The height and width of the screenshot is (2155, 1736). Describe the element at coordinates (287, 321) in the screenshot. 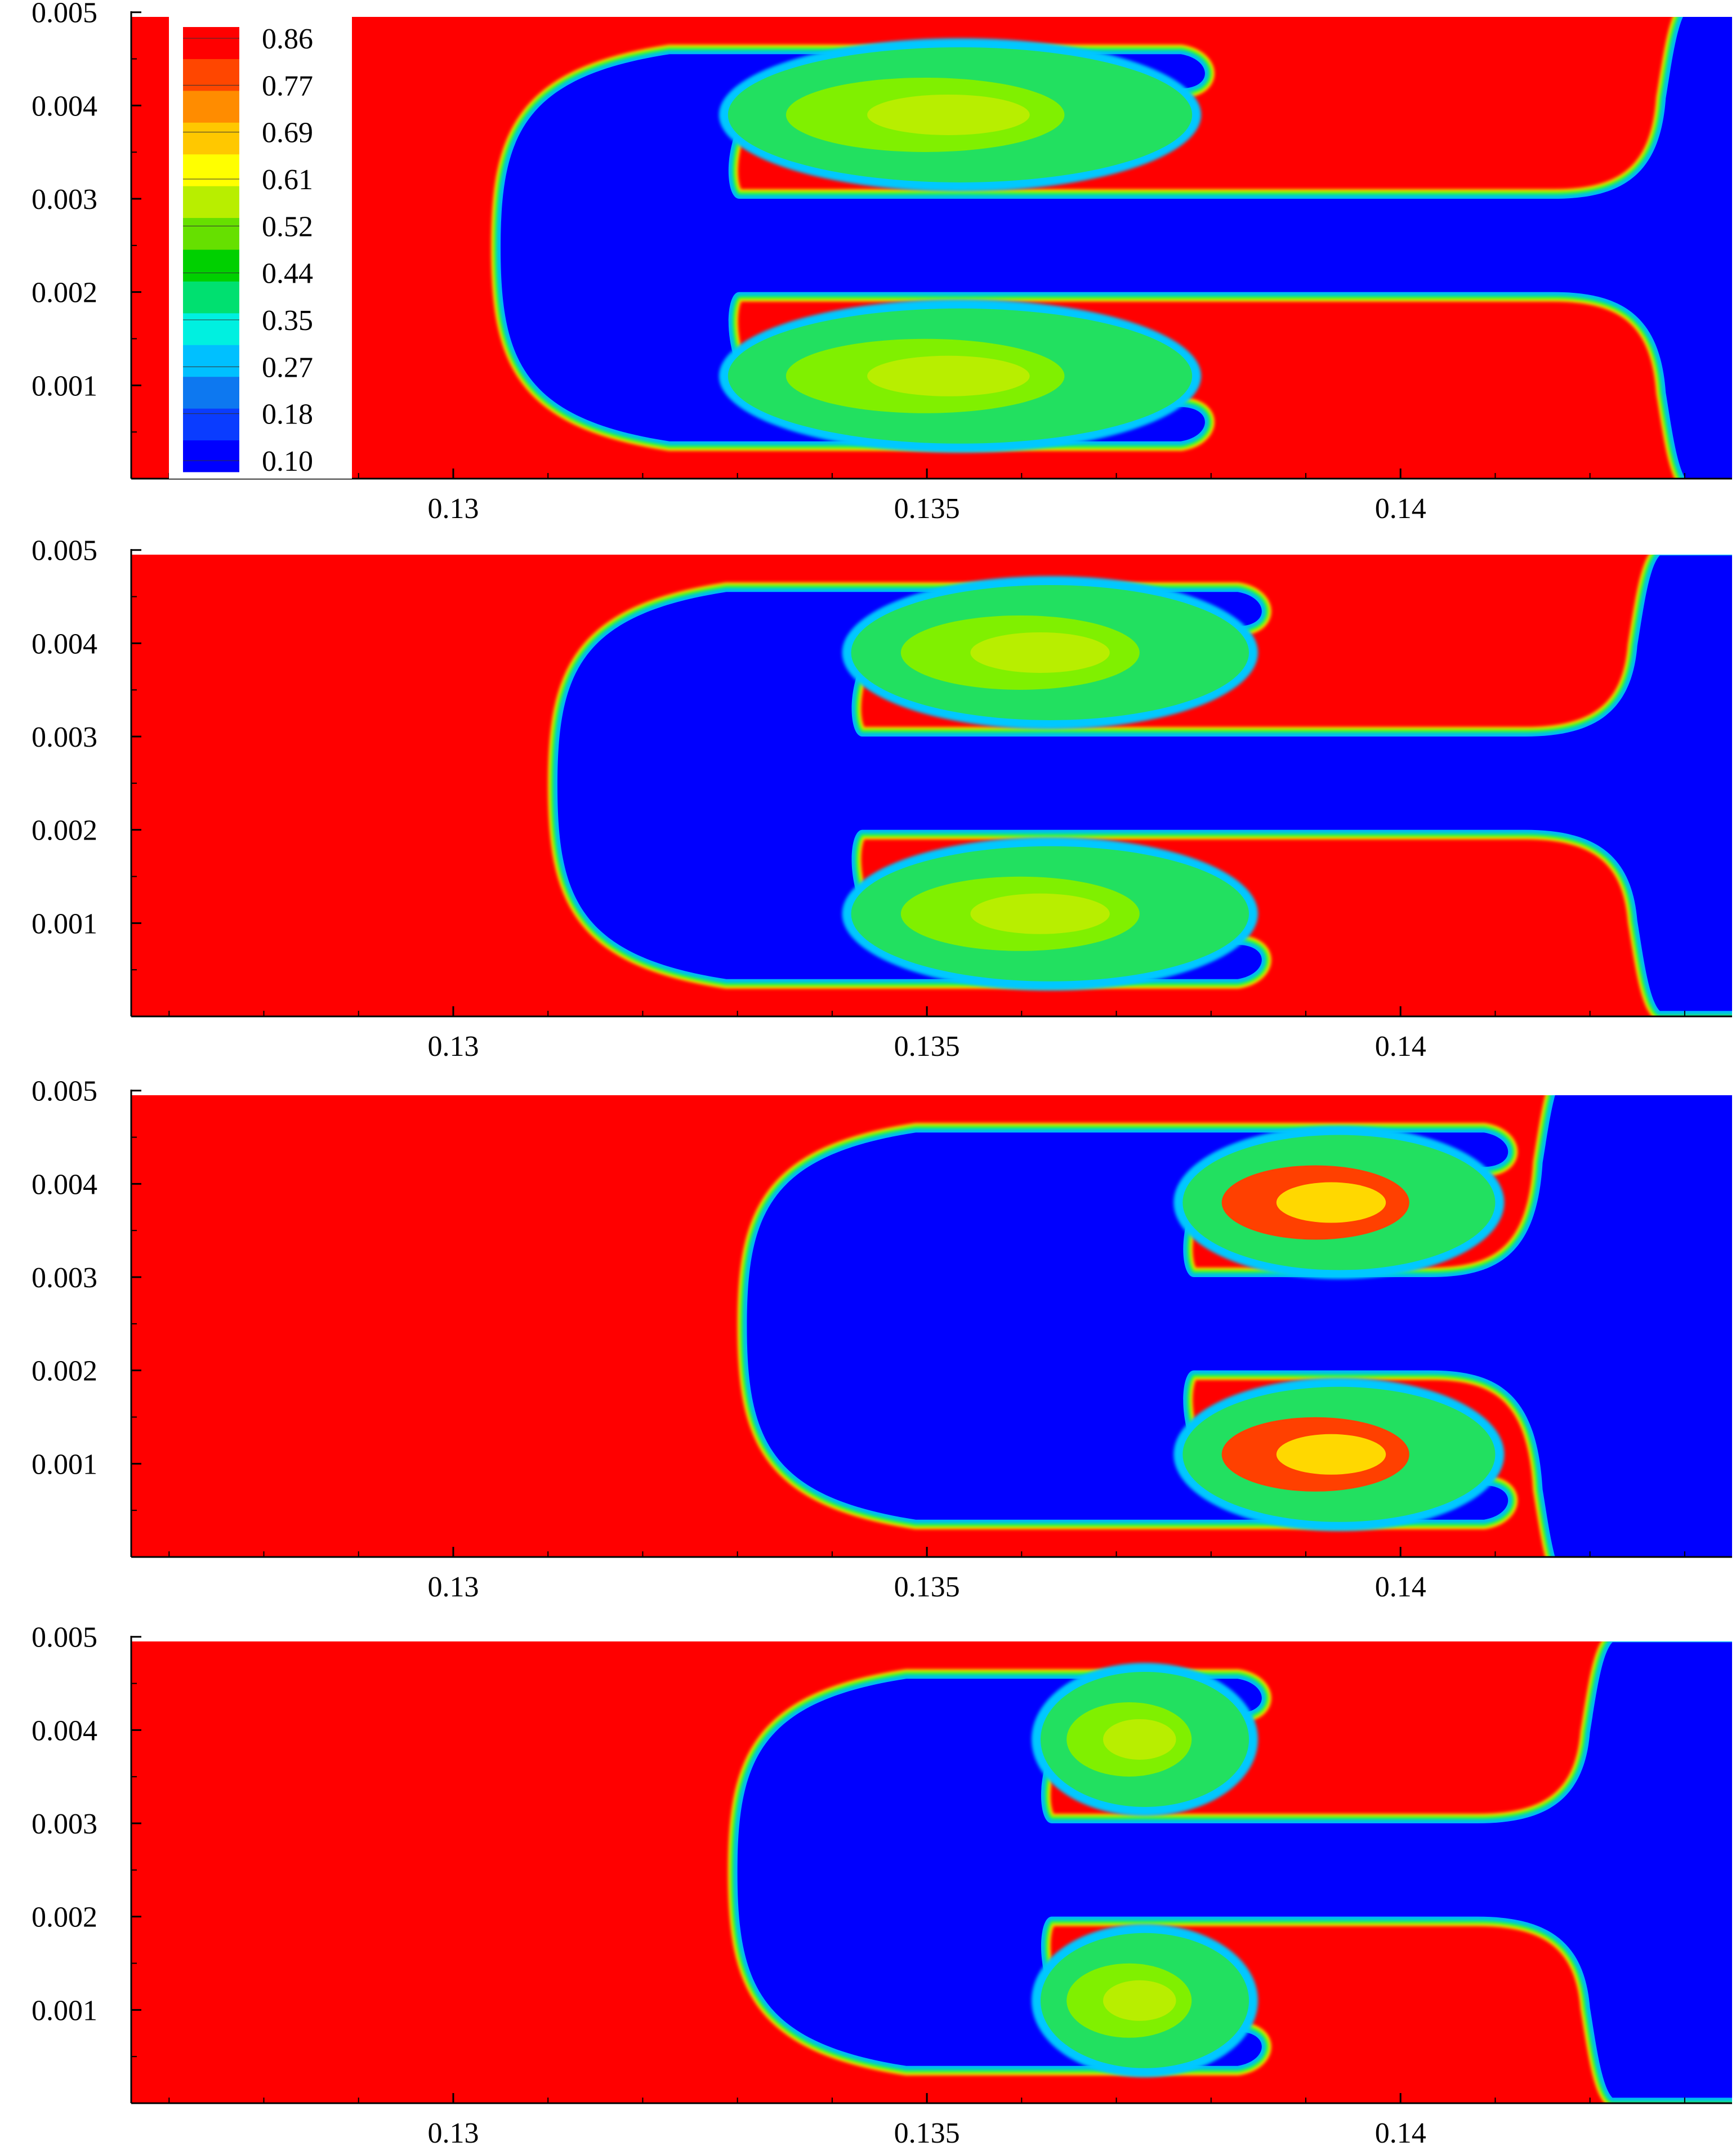

I see `colorbar-label: 0.35` at that location.